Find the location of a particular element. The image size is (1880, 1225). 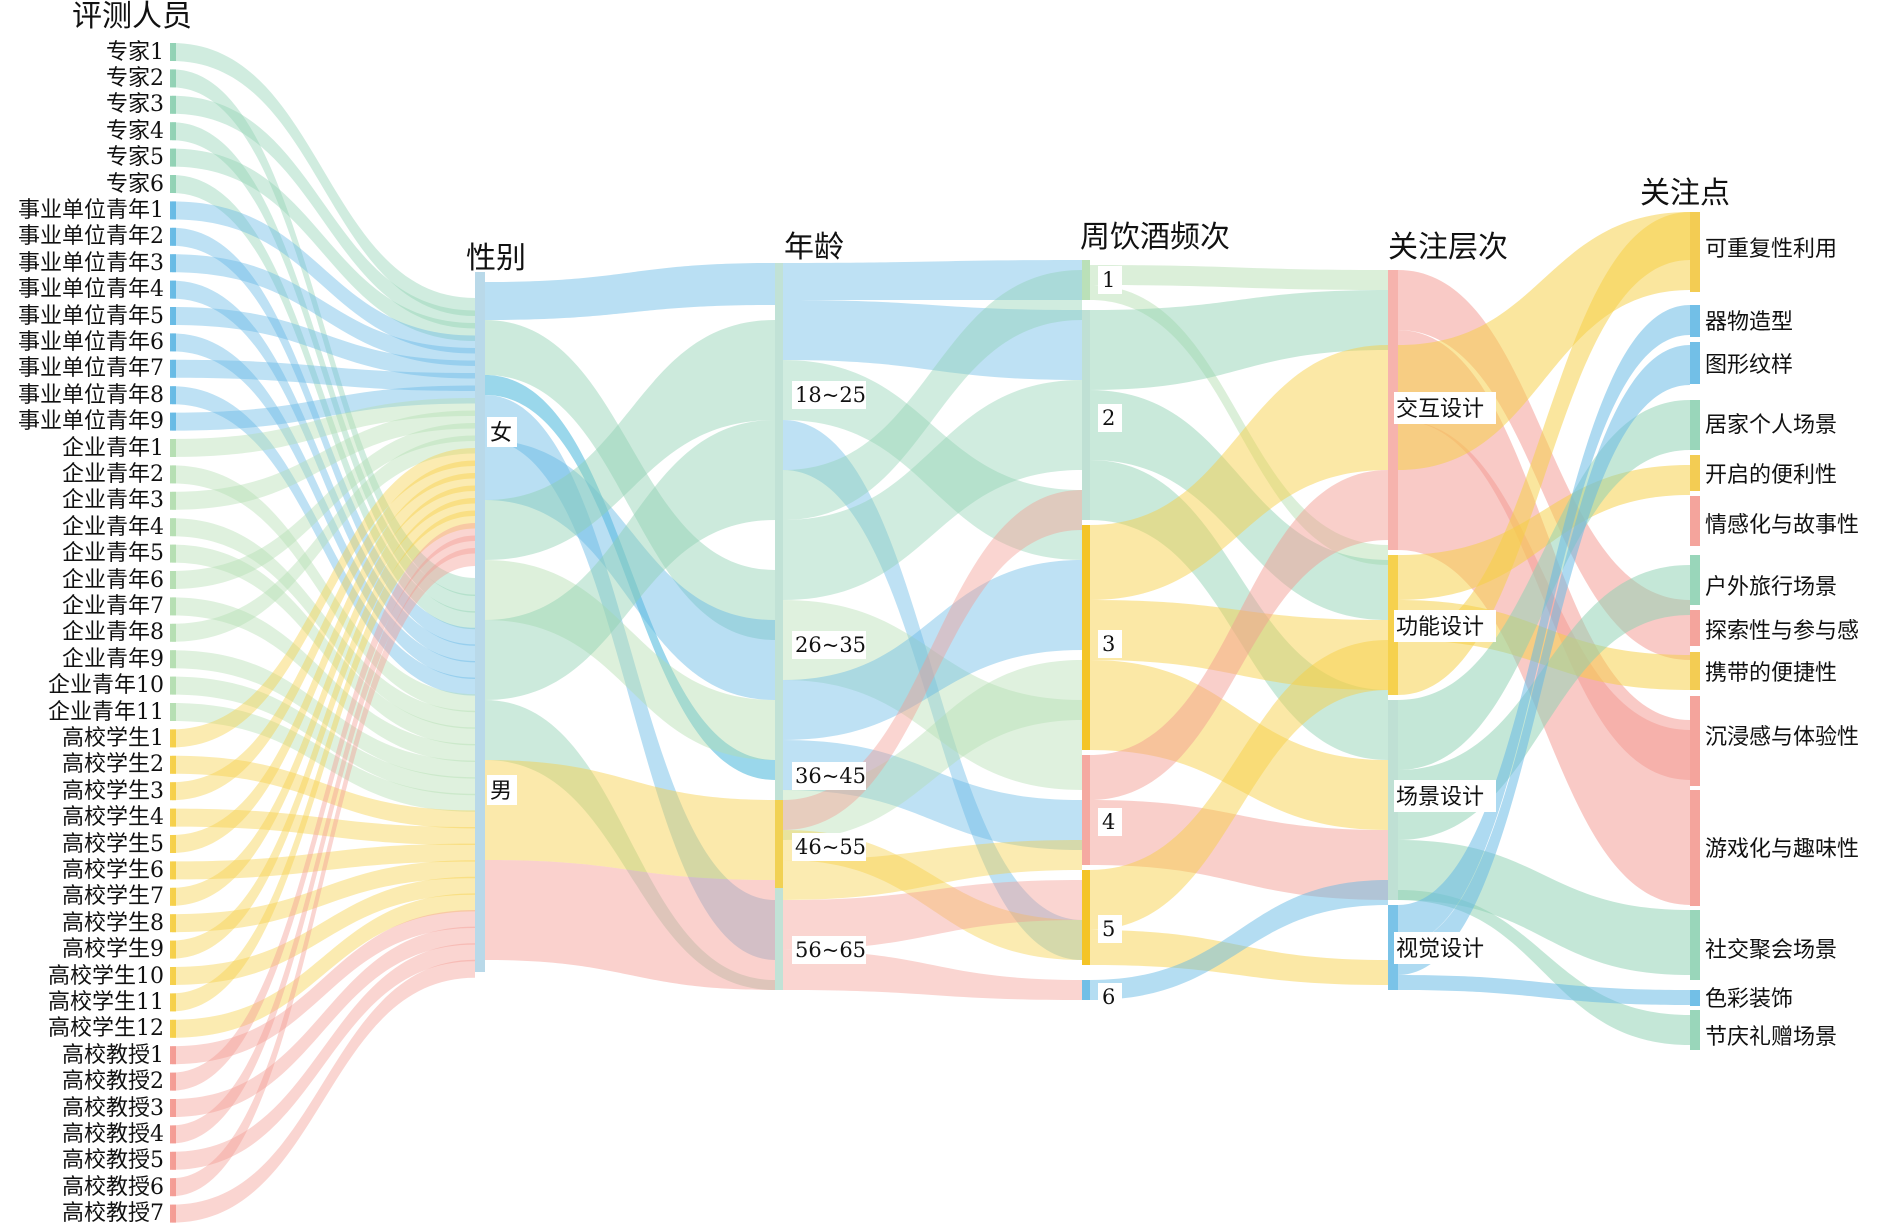

focus-label: 情感化与故事性 is located at coordinates (1782, 525).